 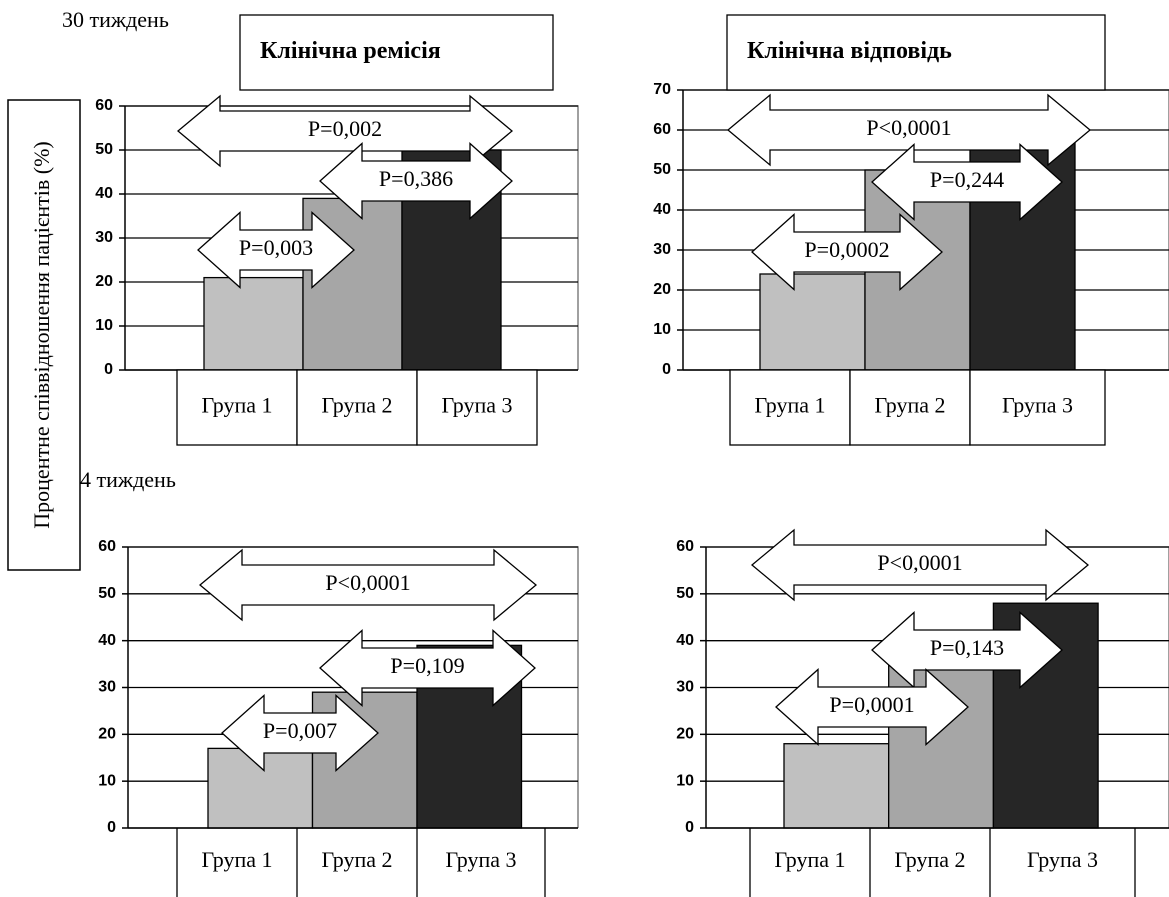 What do you see at coordinates (350, 51) in the screenshot?
I see `chart-title: Клінічна ремісія` at bounding box center [350, 51].